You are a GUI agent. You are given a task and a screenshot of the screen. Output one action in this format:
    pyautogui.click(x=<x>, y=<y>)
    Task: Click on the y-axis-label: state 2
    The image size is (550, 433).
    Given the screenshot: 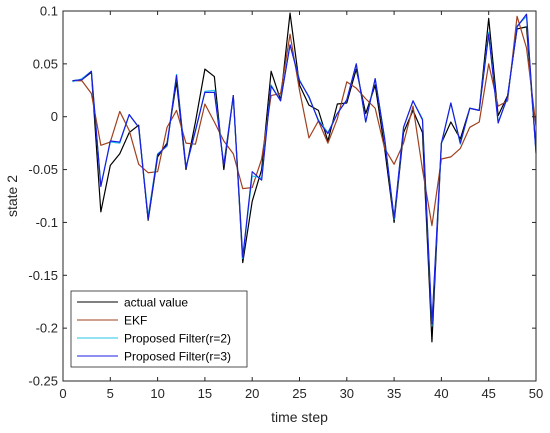 What is the action you would take?
    pyautogui.click(x=12, y=196)
    